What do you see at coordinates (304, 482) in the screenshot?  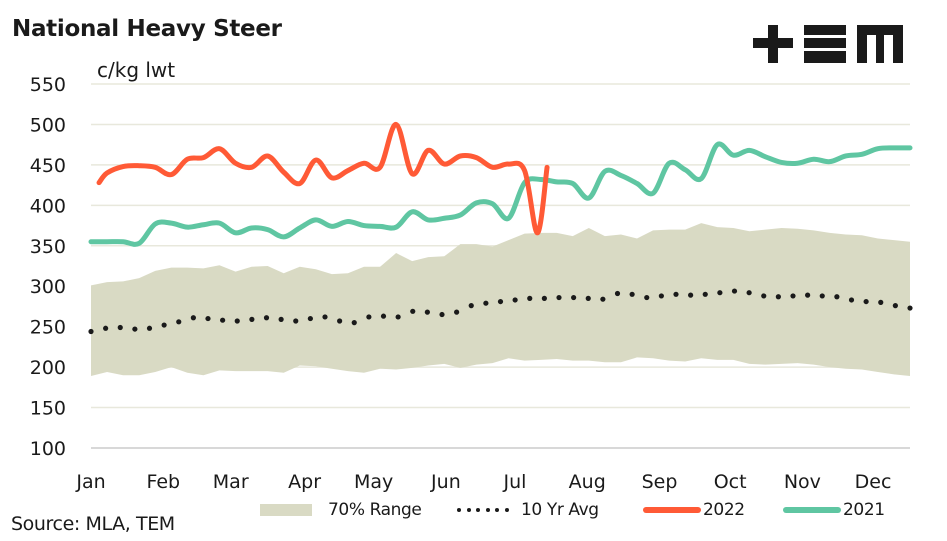 I see `x-tick-label-apr: Apr` at bounding box center [304, 482].